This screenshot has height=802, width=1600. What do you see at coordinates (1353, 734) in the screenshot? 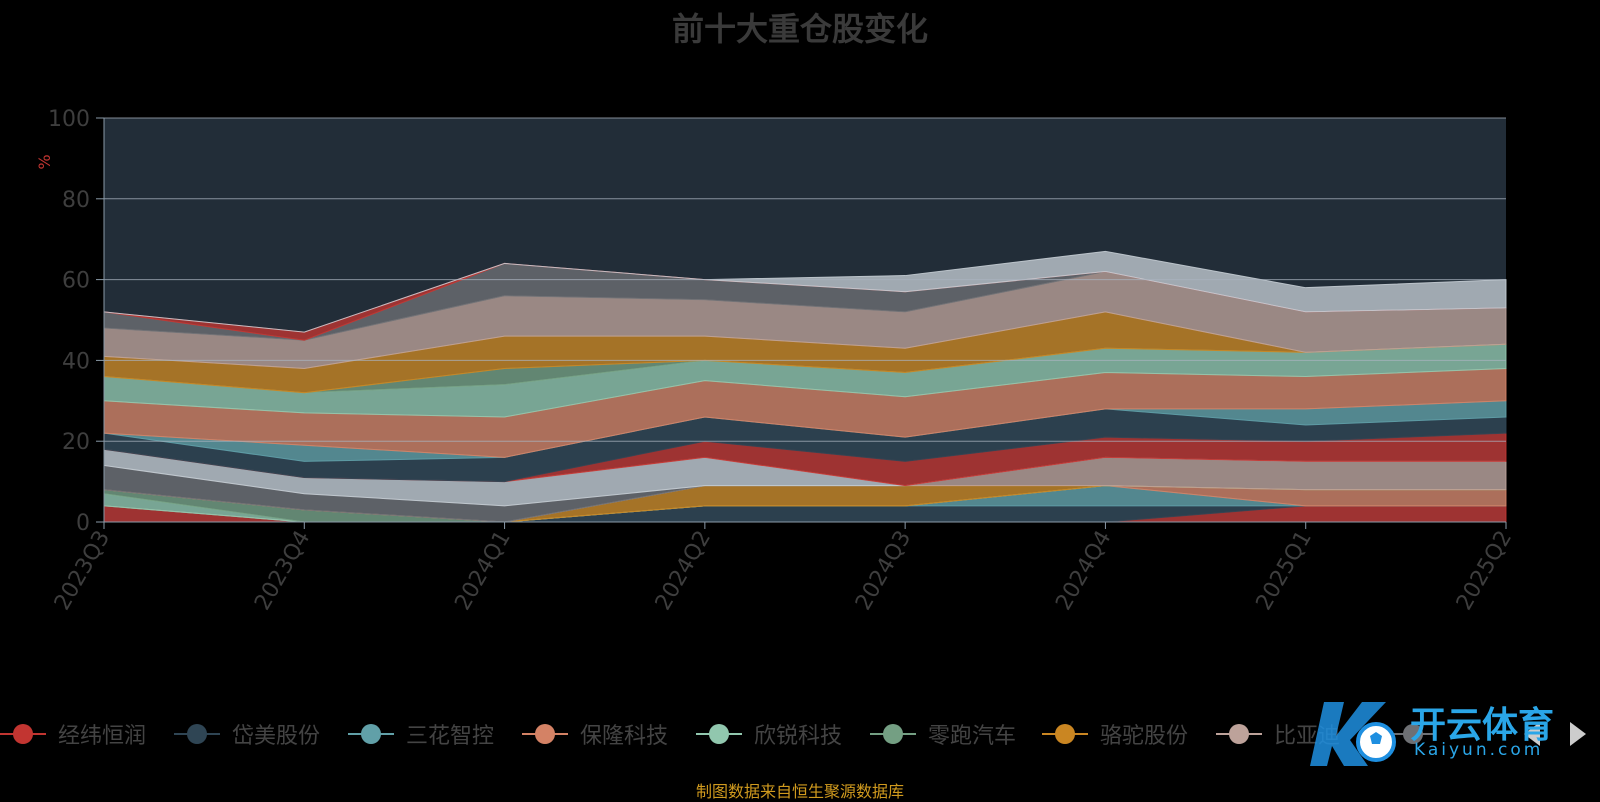
I see `kaiyun-logo-icon` at bounding box center [1353, 734].